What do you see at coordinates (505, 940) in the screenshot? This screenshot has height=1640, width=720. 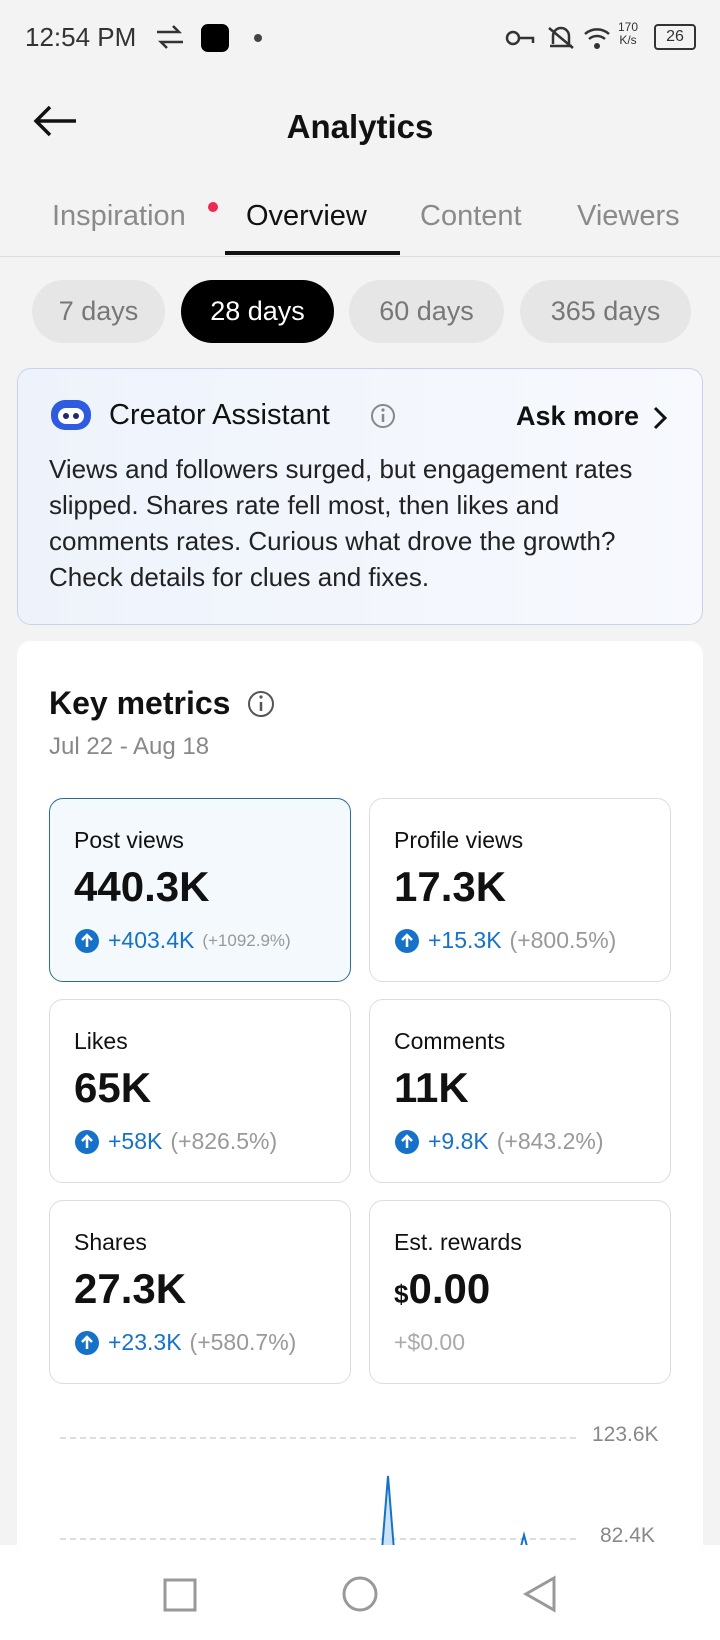 I see `metric-change: +15.3K (+800.5%)` at bounding box center [505, 940].